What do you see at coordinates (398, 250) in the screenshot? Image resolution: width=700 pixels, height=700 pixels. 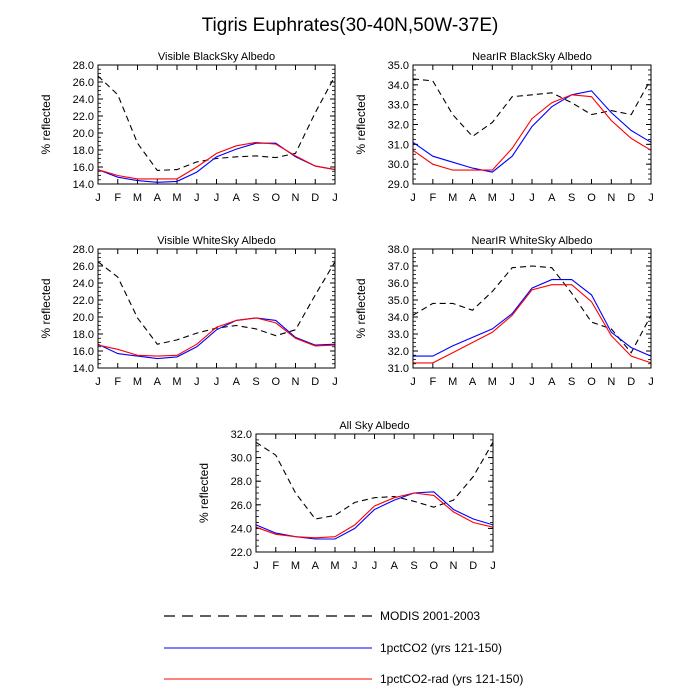 I see `y-tick-label: 38.0` at bounding box center [398, 250].